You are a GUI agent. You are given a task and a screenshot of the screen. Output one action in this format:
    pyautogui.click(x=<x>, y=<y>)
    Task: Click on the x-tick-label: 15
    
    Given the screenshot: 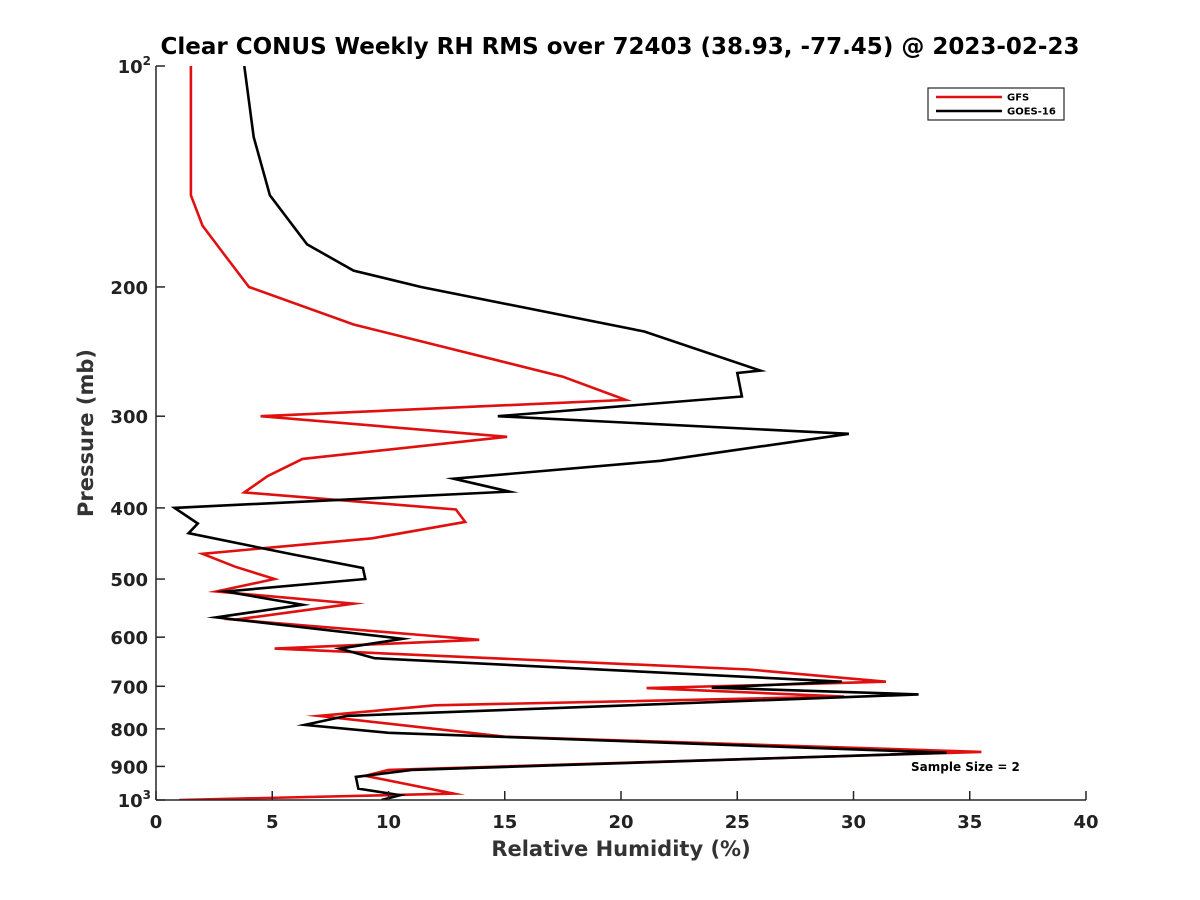 What is the action you would take?
    pyautogui.click(x=504, y=822)
    